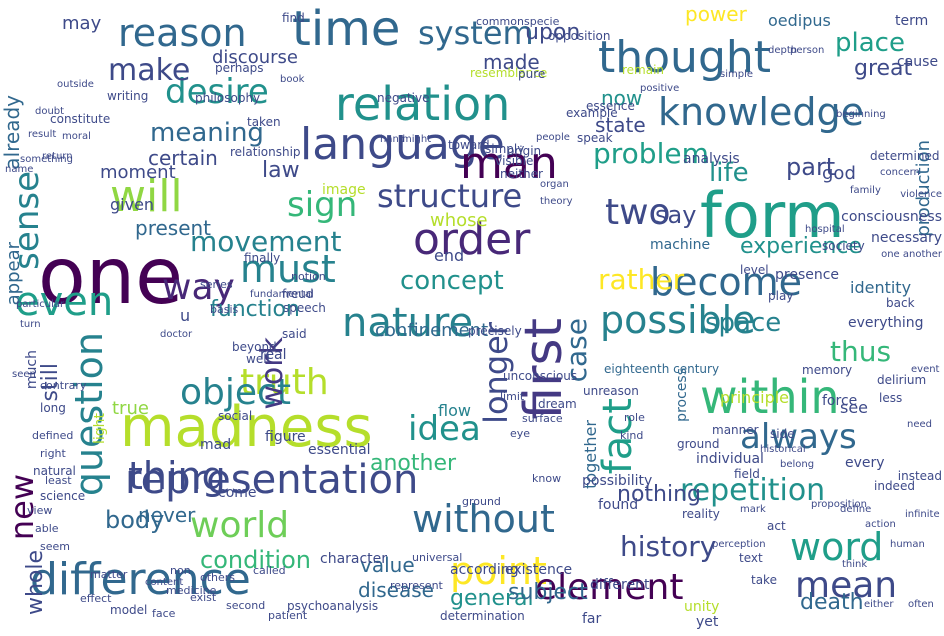  Describe the element at coordinates (40, 304) in the screenshot. I see `cloud-word: particular` at that location.